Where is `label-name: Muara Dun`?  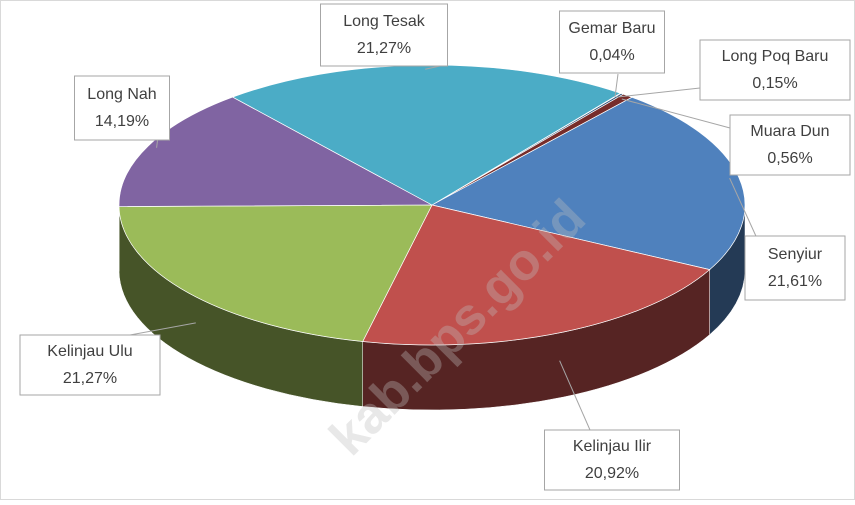 label-name: Muara Dun is located at coordinates (789, 131).